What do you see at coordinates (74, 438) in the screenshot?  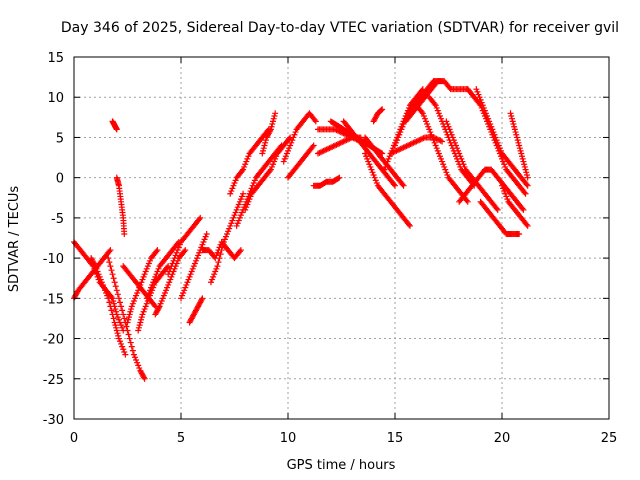 I see `x-tick-label: 0` at bounding box center [74, 438].